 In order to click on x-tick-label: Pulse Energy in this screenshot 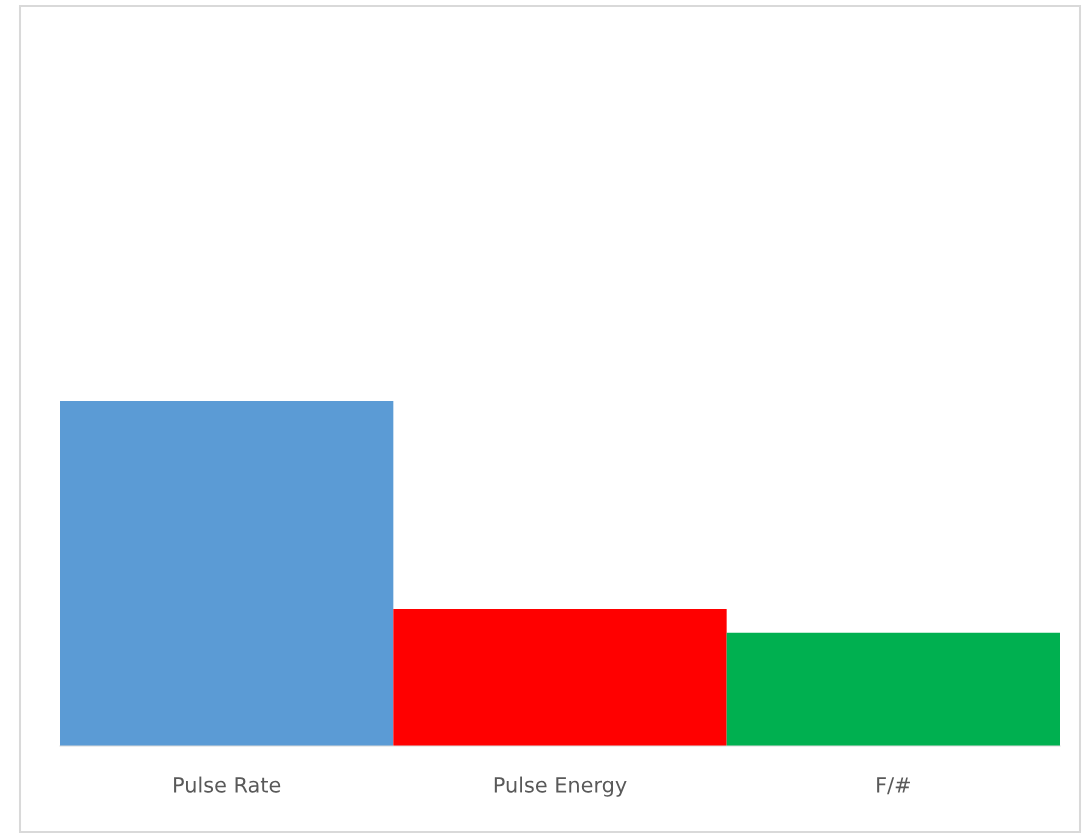, I will do `click(560, 786)`.